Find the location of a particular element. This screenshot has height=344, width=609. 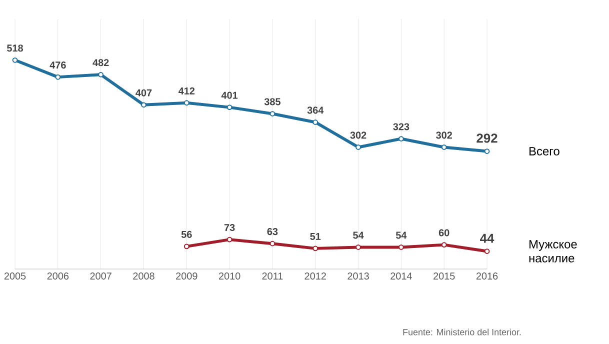

data-label: 401 is located at coordinates (229, 95).